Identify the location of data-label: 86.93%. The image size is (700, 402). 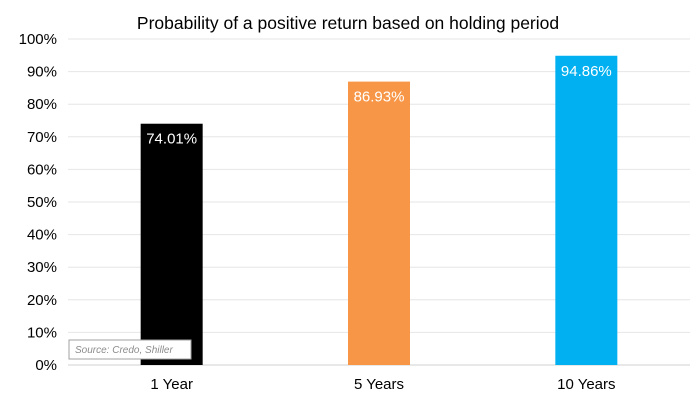
(379, 97).